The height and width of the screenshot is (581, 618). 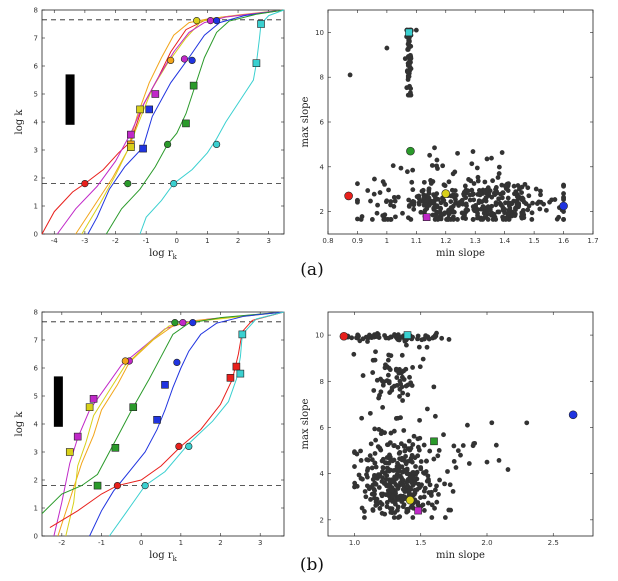 I want to click on highlight-yellow-point, so click(x=446, y=193).